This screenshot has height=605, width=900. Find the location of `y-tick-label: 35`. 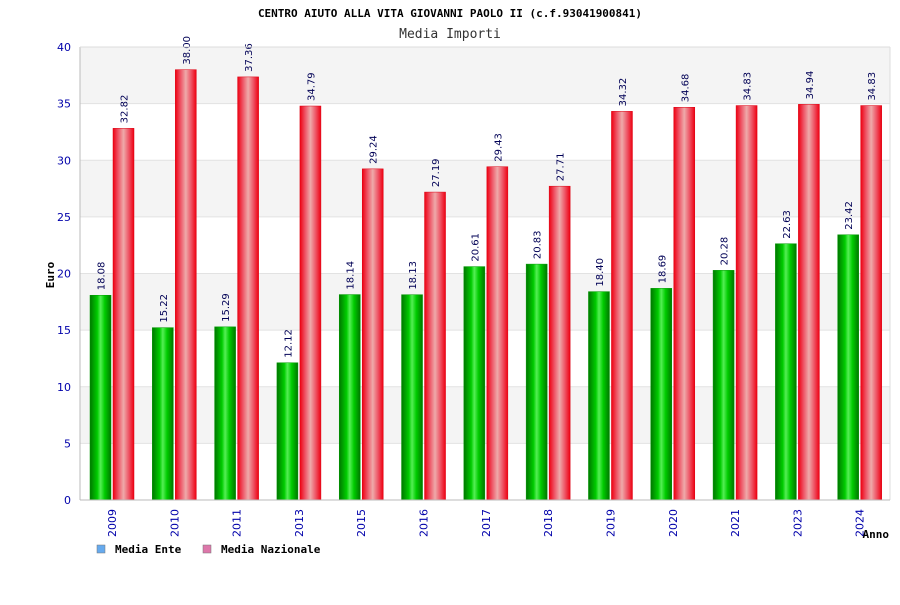

y-tick-label: 35 is located at coordinates (64, 104).